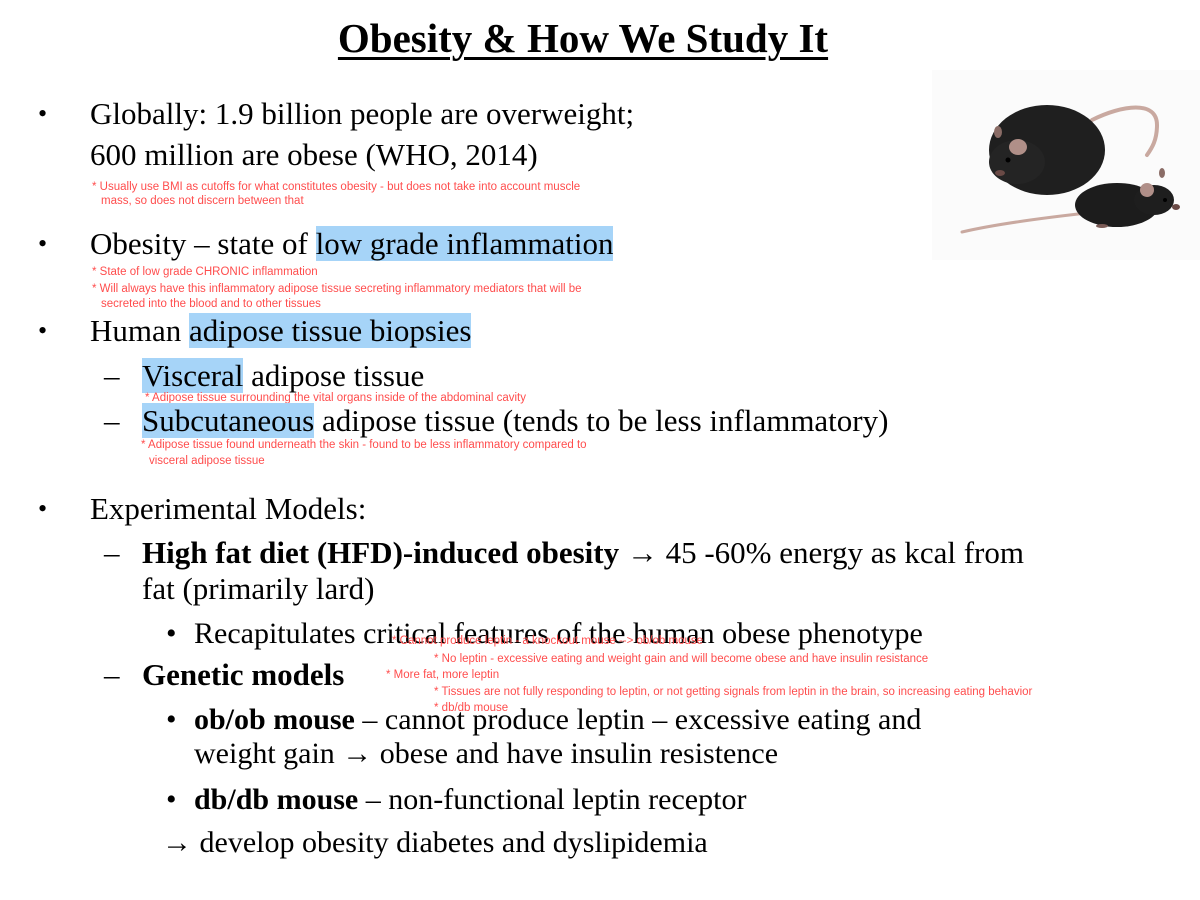  Describe the element at coordinates (511, 552) in the screenshot. I see `hfd-bold-2: -induced obesity` at that location.